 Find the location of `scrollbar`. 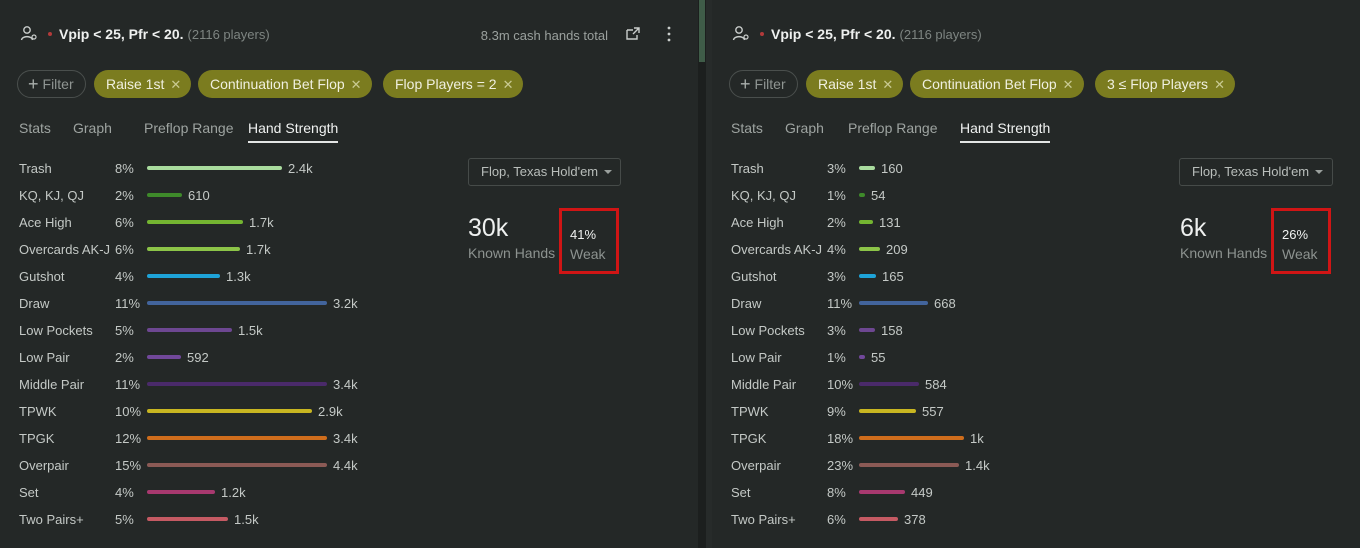

scrollbar is located at coordinates (702, 31).